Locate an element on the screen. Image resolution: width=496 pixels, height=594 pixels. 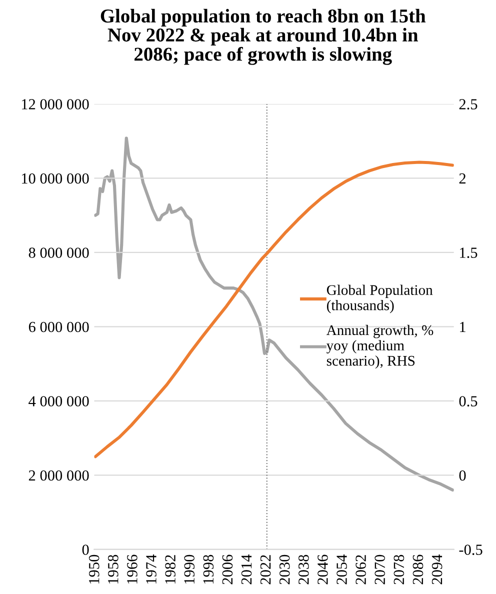
x-tick-label: 2054 is located at coordinates (341, 569).